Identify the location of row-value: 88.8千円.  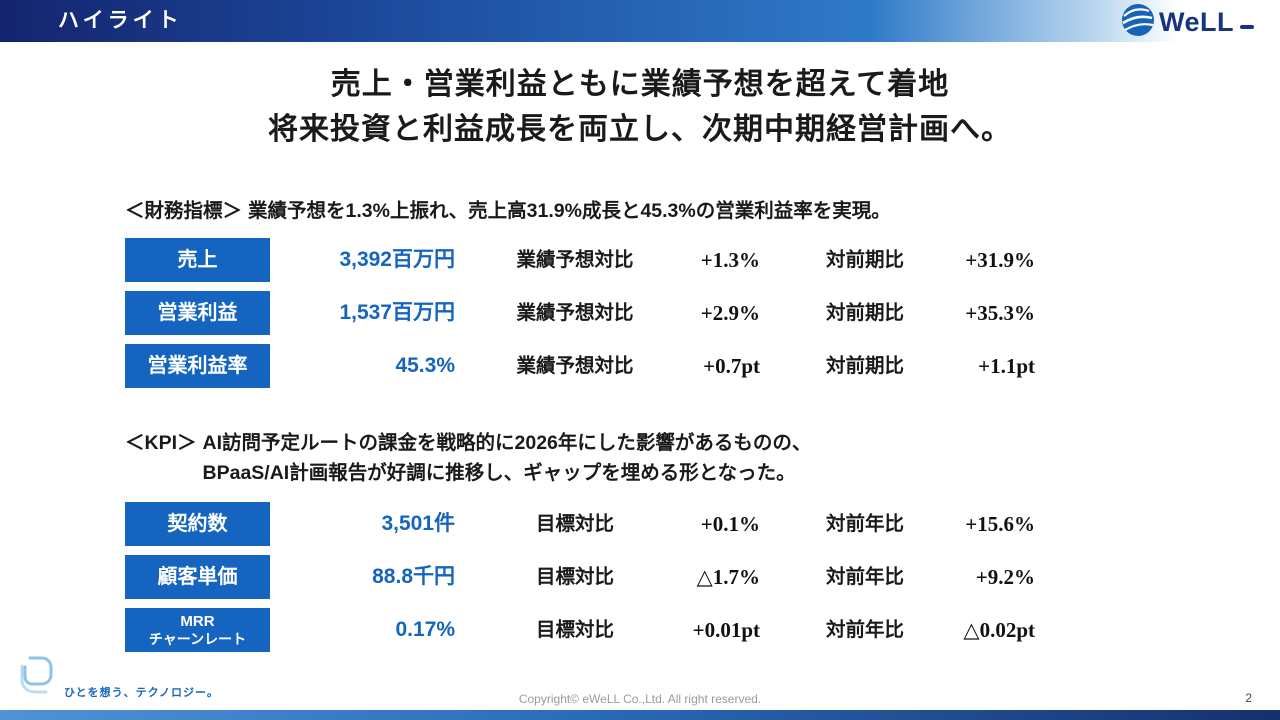
(413, 576).